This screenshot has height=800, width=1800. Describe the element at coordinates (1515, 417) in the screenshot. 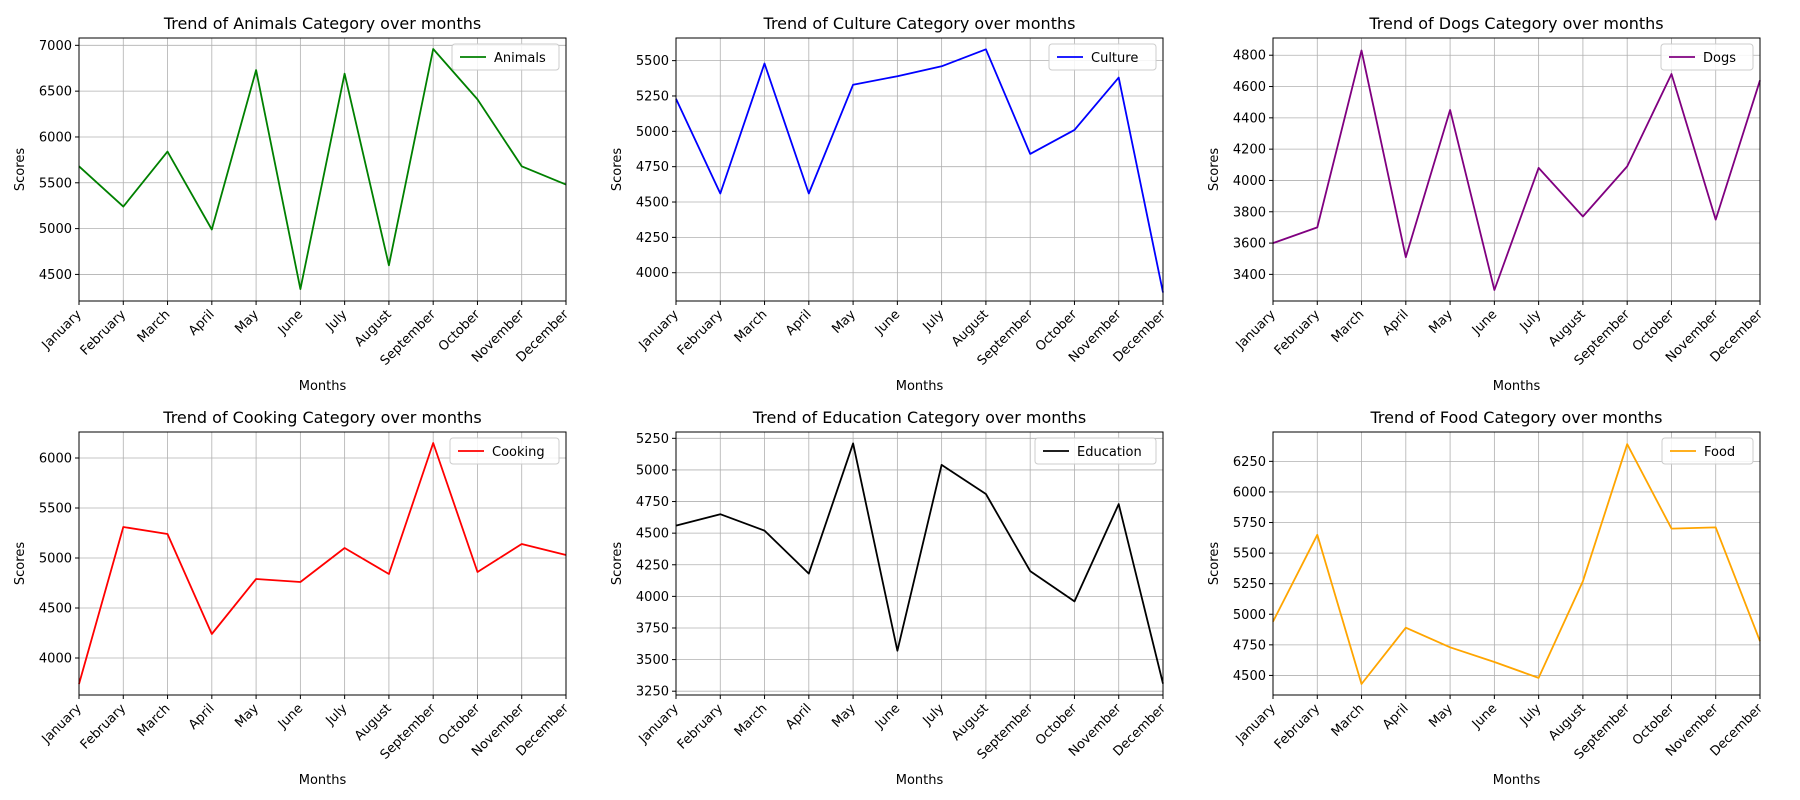

I see `chart-title: Trend of Food Category over months` at that location.